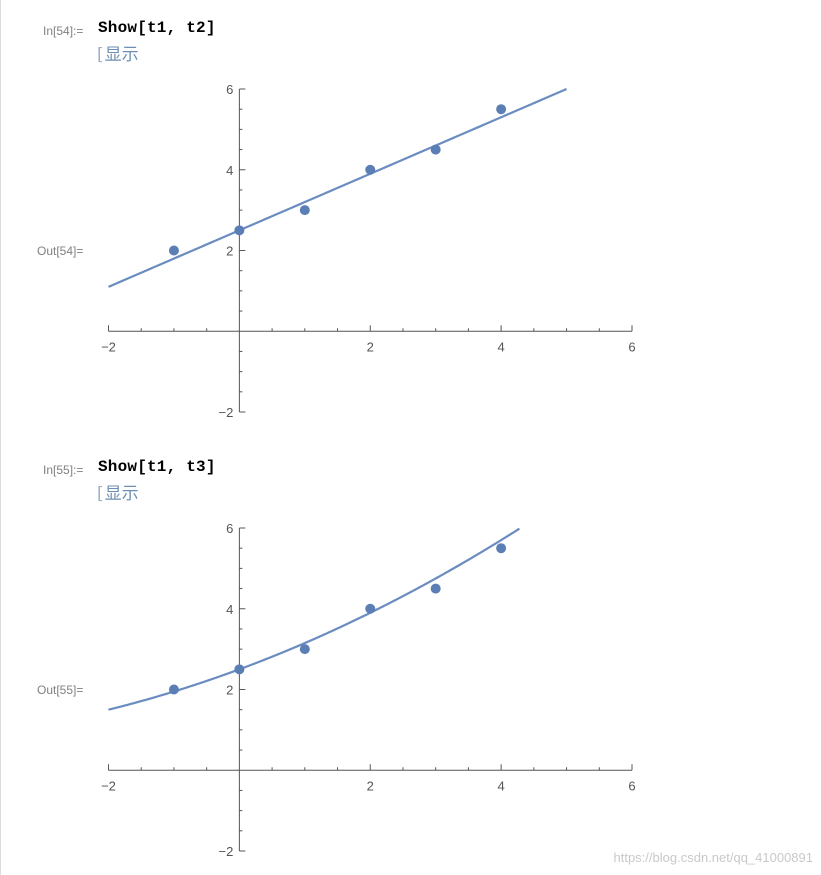 The image size is (821, 875). What do you see at coordinates (63, 31) in the screenshot?
I see `input-label: In[54]:=` at bounding box center [63, 31].